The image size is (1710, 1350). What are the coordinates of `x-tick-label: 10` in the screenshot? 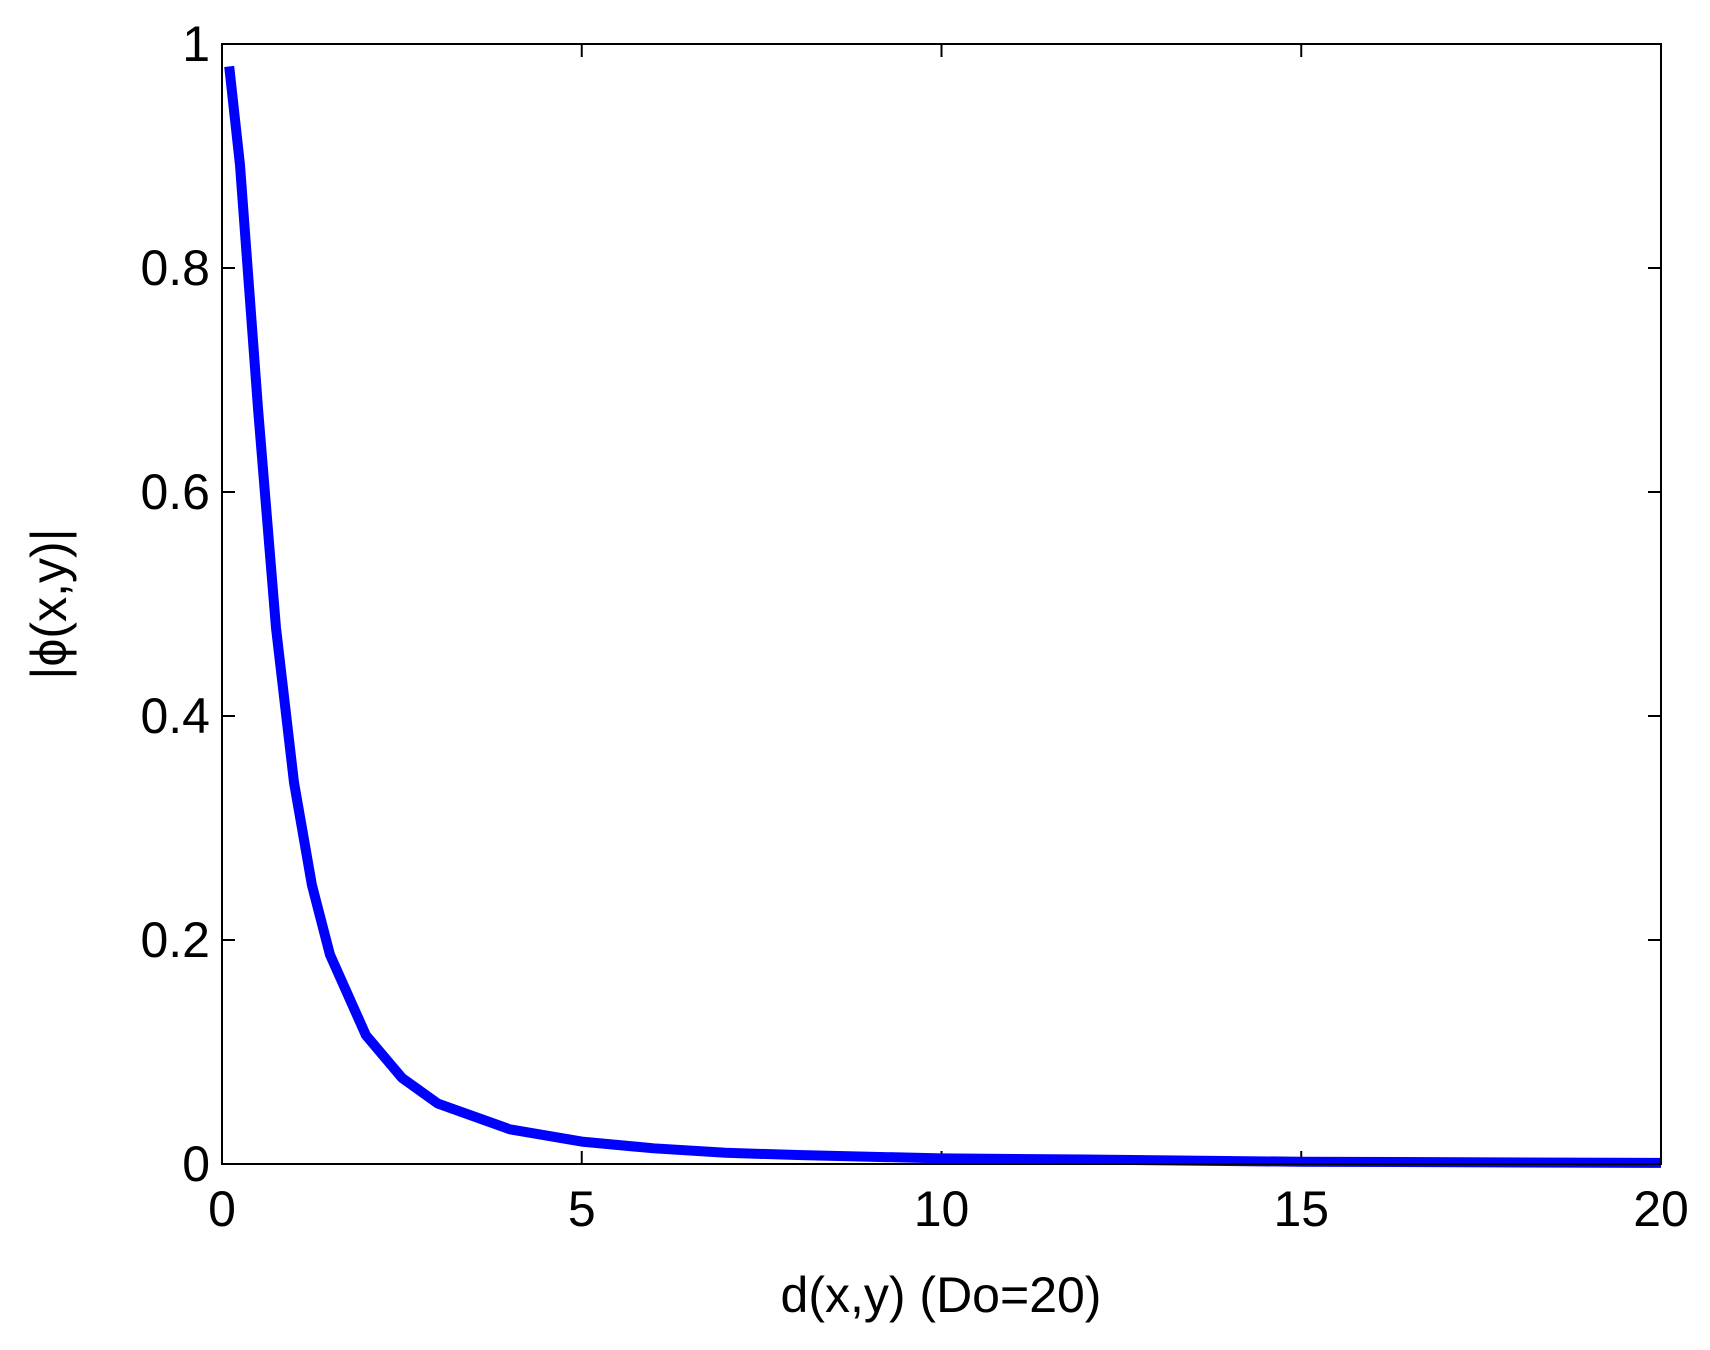 It's located at (942, 1209).